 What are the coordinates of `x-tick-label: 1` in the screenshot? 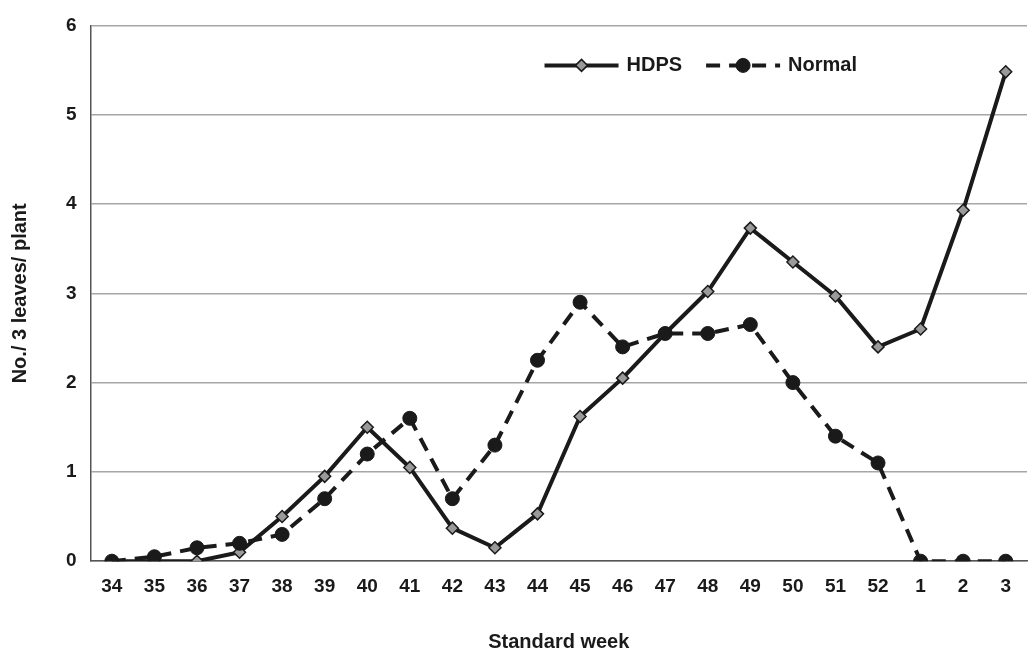 It's located at (921, 585).